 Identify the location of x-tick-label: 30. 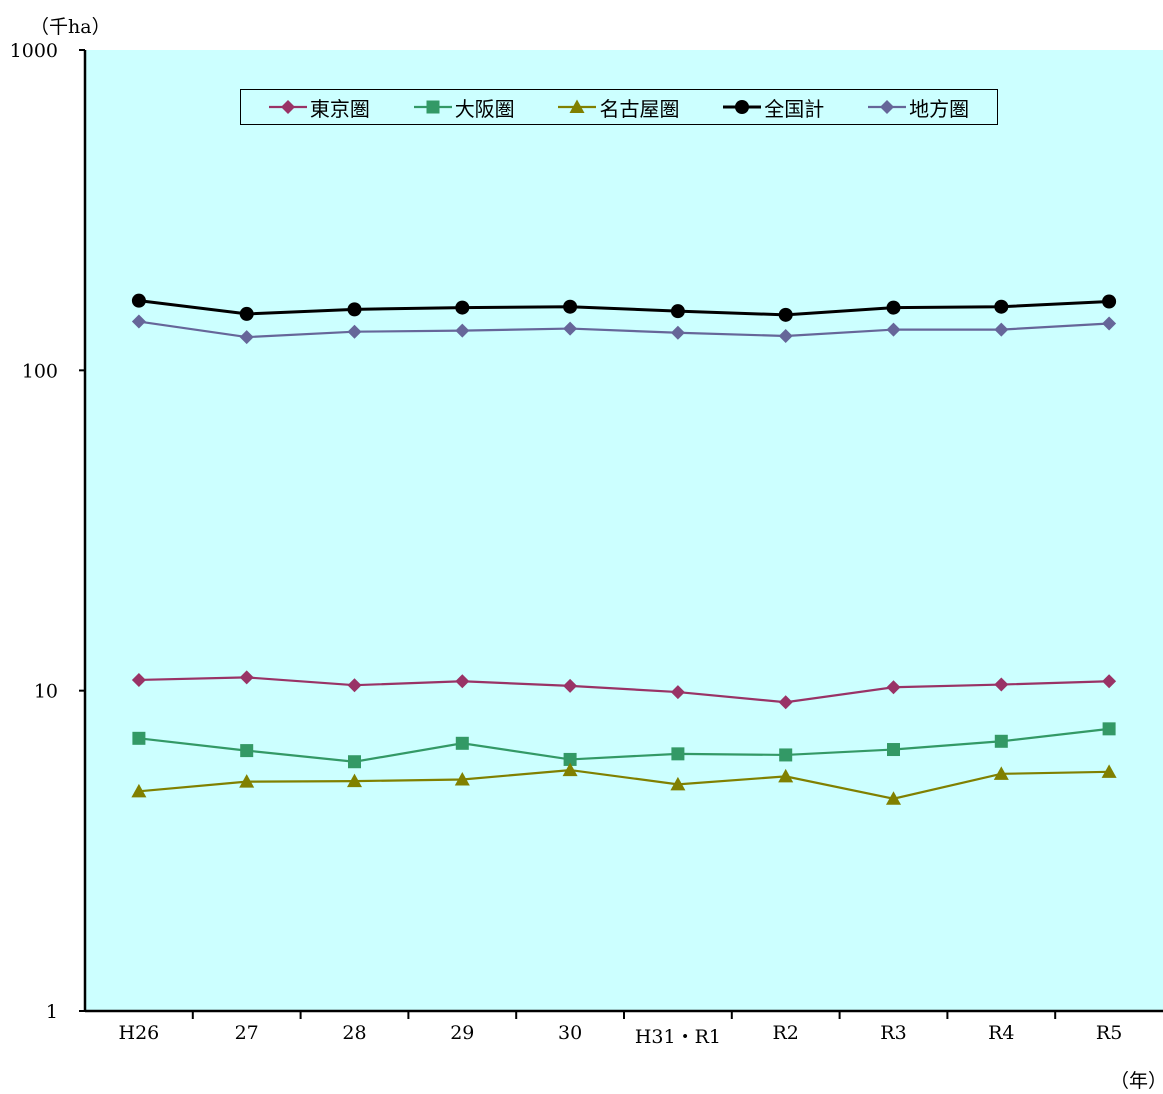
(570, 1033).